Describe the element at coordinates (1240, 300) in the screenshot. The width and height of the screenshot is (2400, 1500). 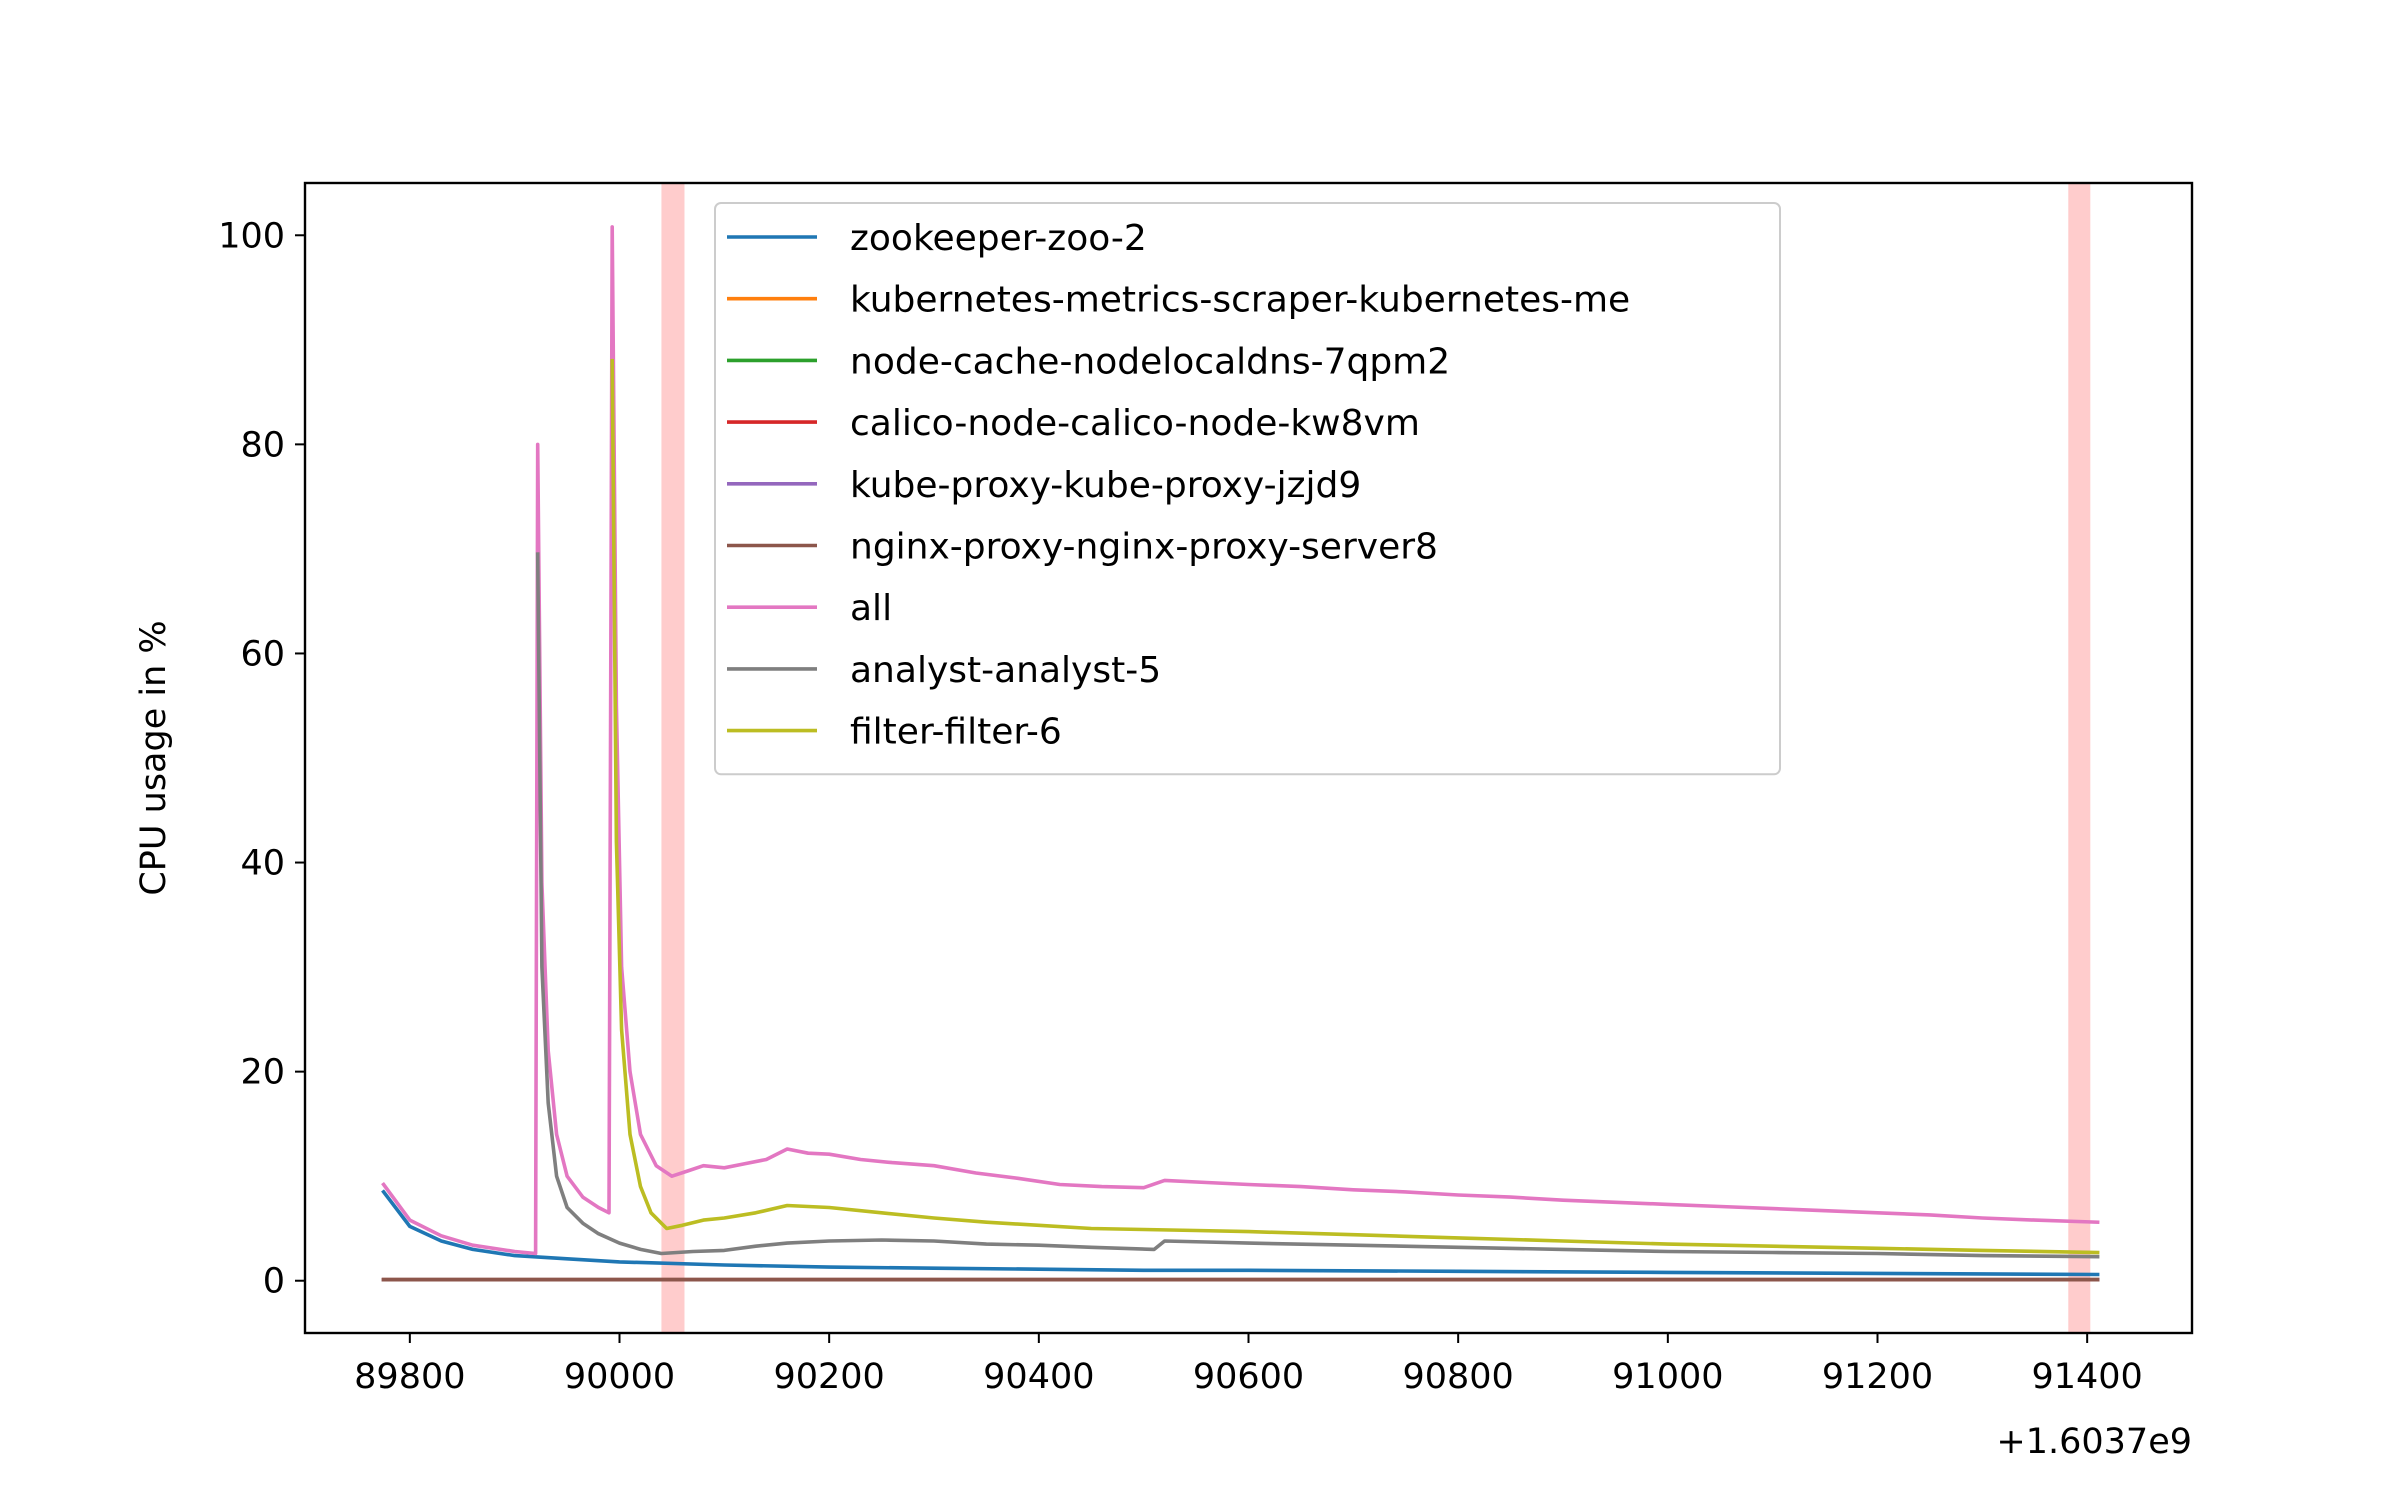
I see `legend-label: kubernetes-metrics-scraper-kubernetes-me` at that location.